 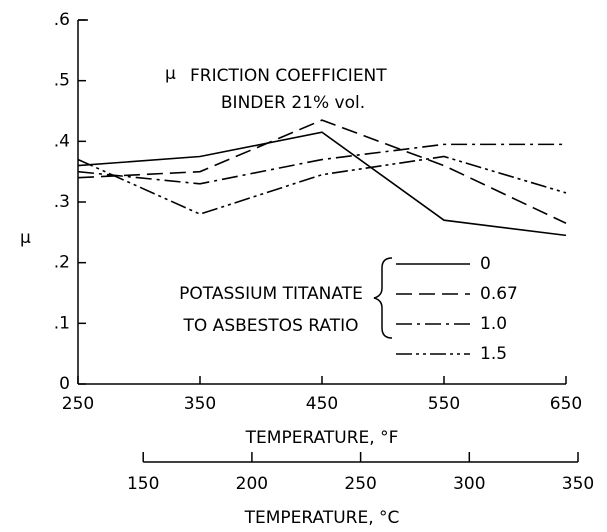 I want to click on legend-label: 0, so click(x=485, y=264).